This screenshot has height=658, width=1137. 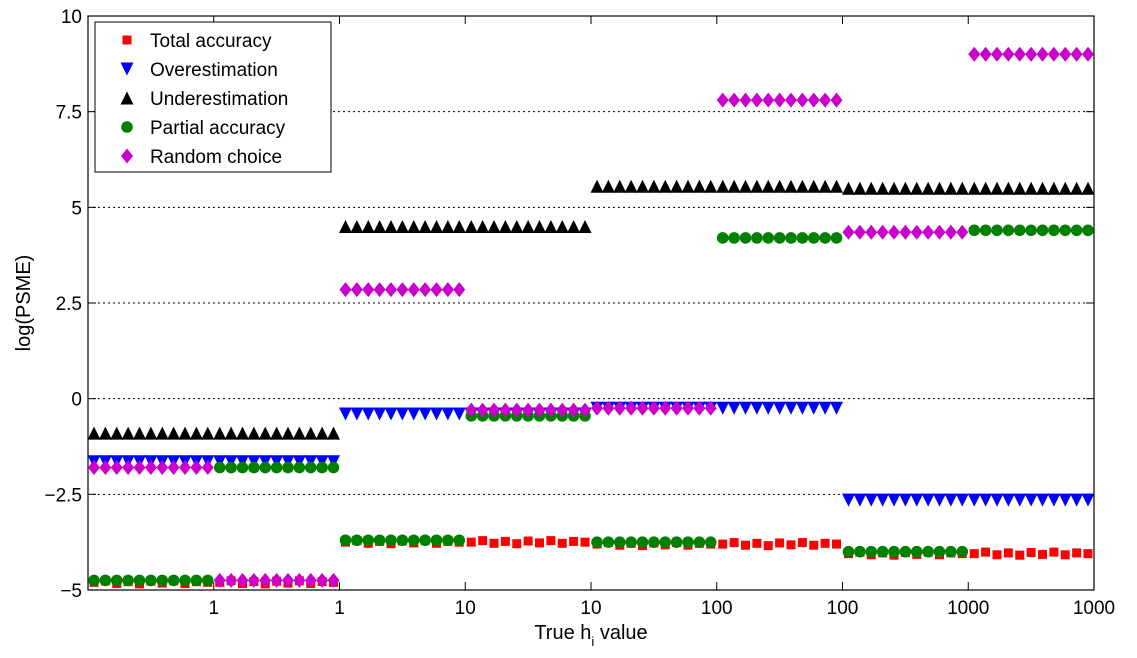 I want to click on x-tick-label-1: 1, so click(x=339, y=608).